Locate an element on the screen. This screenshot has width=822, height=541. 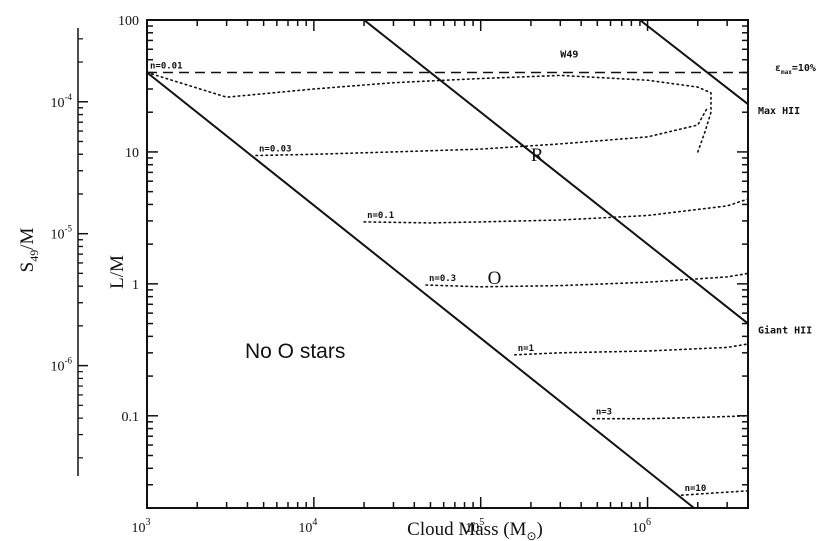
density-curve-label: n=3 is located at coordinates (604, 413).